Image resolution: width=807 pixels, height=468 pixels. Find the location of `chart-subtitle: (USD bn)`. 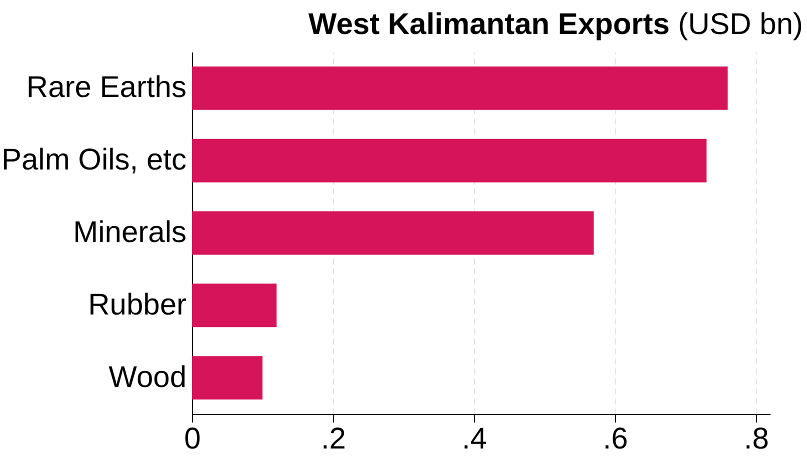

chart-subtitle: (USD bn) is located at coordinates (740, 24).